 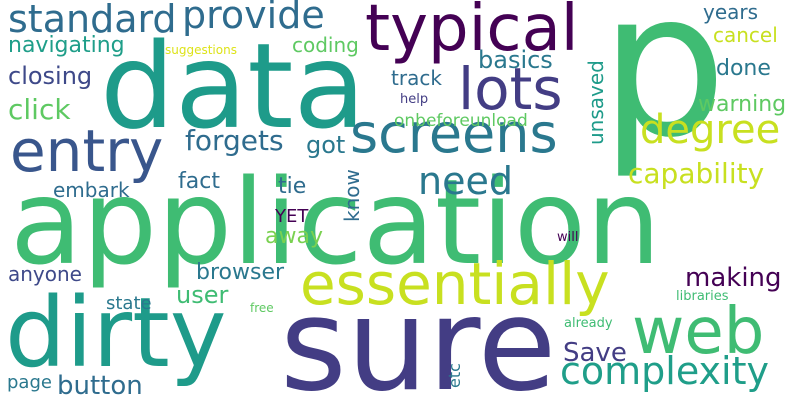 I want to click on word-screens: screens, so click(x=454, y=133).